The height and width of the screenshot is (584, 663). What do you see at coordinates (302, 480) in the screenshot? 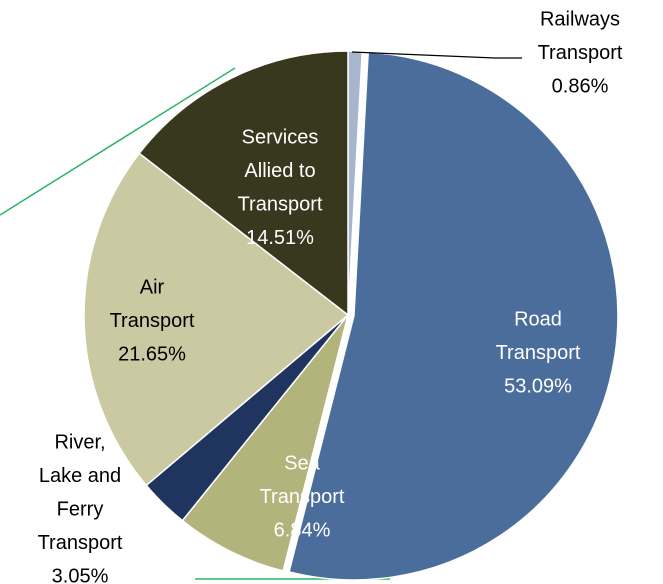
I see `category-label: Sea Transport` at bounding box center [302, 480].